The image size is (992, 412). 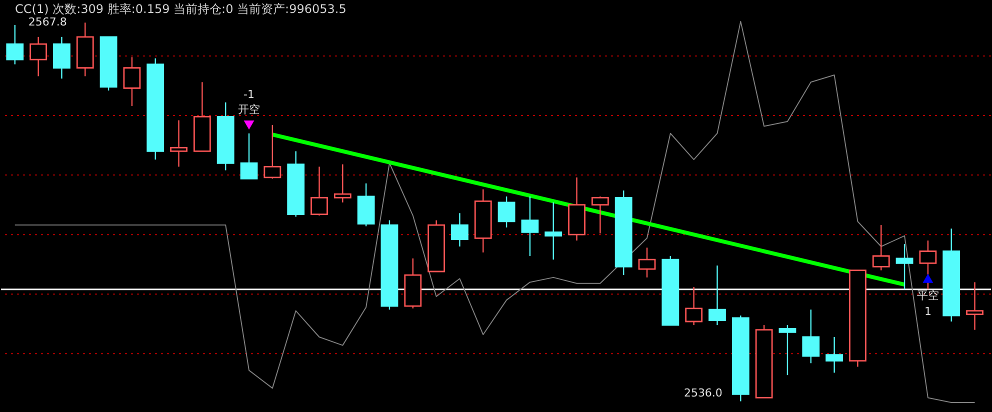 I want to click on annotation: 平空, so click(x=927, y=295).